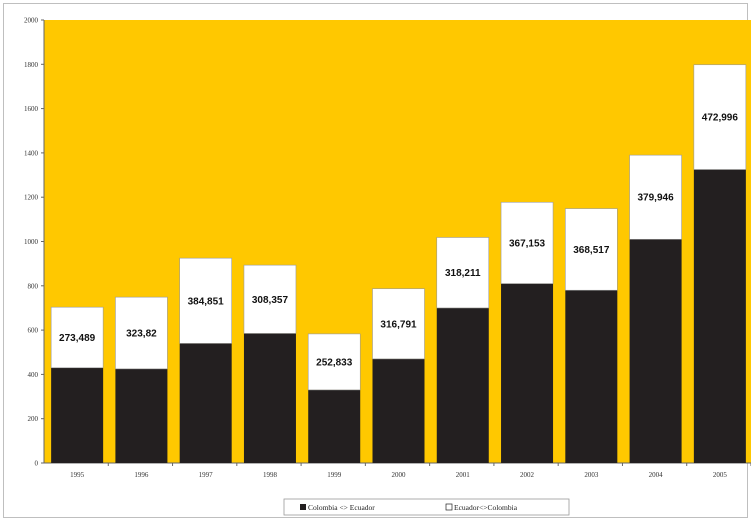  I want to click on data-label-2001: 318,211, so click(463, 273).